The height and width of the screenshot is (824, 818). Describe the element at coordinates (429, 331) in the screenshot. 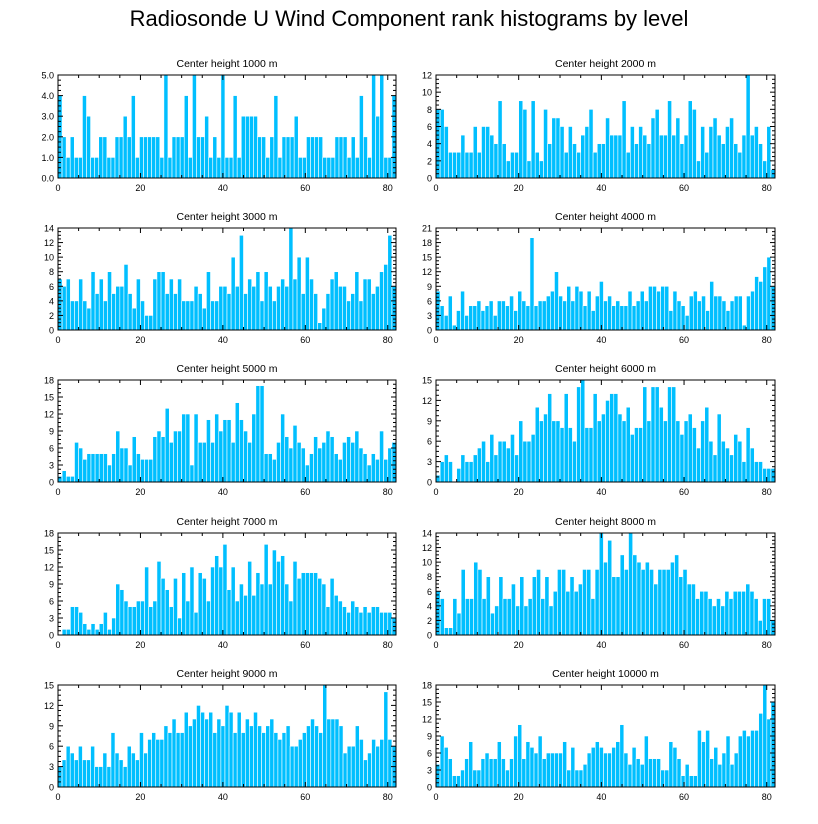

I see `y-tick-label: 0` at that location.